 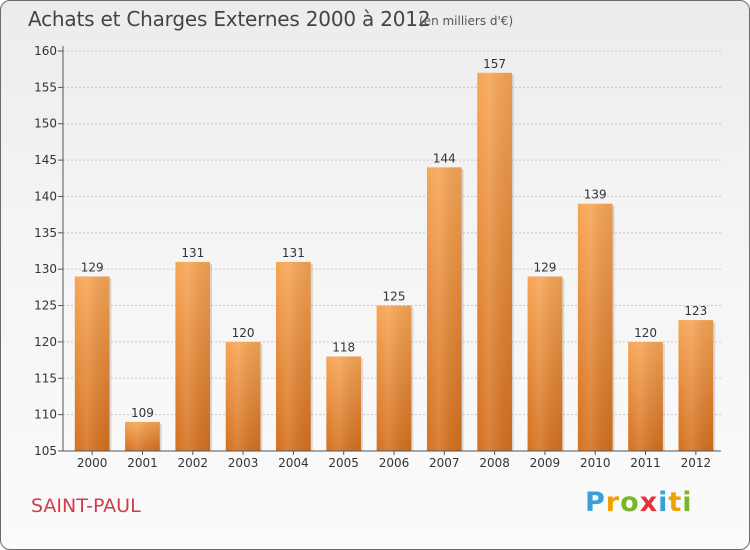 I want to click on y-tick-label: 115, so click(x=45, y=378).